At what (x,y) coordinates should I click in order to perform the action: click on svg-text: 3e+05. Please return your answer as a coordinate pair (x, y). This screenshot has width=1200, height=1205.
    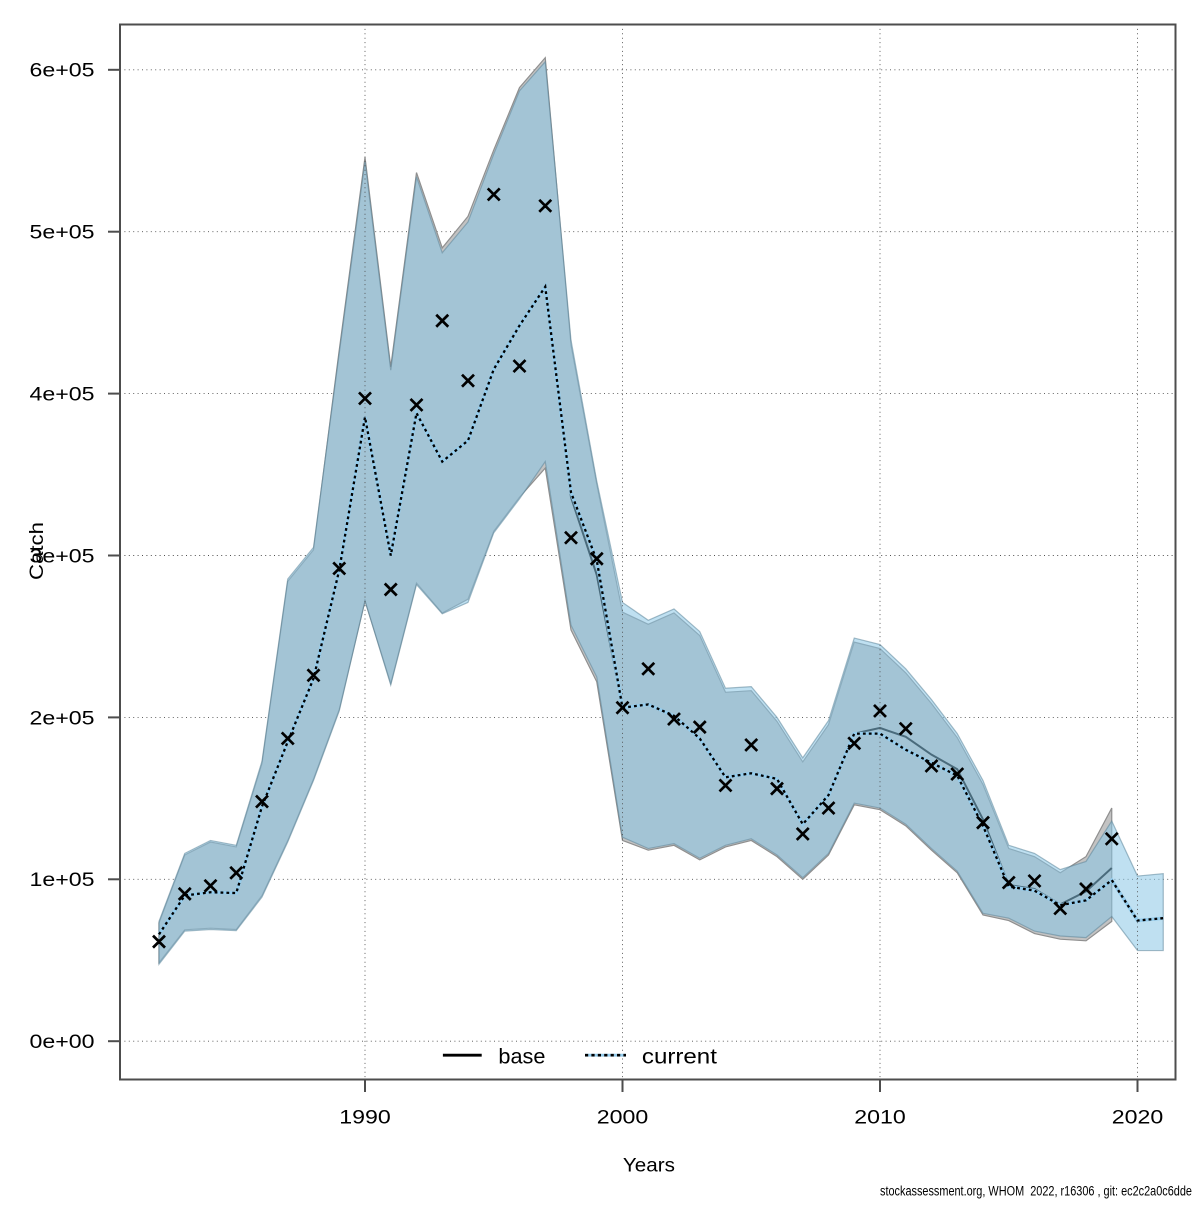
    Looking at the image, I should click on (62, 556).